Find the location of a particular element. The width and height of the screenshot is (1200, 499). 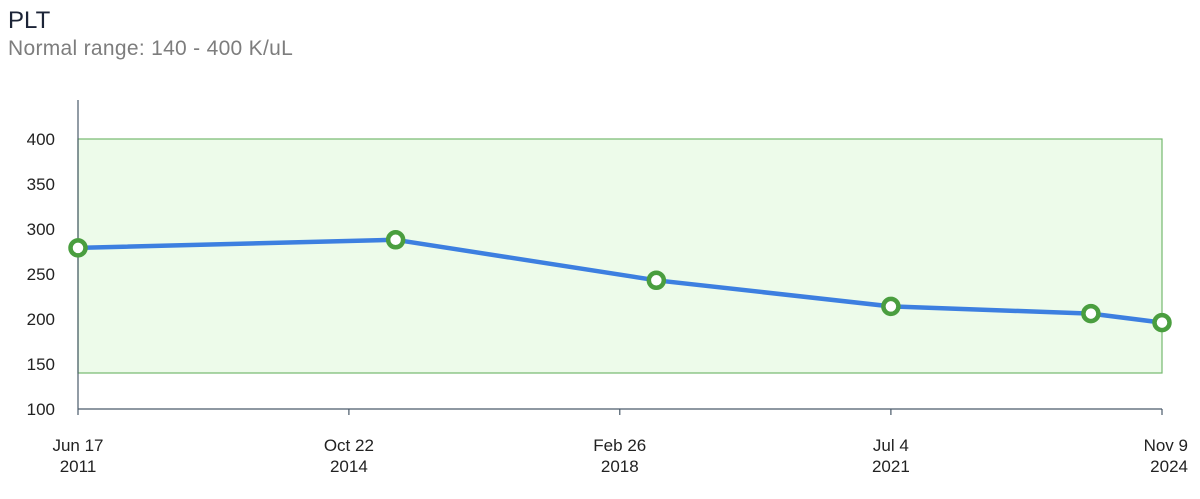

x-tick-label: Jul 4 is located at coordinates (891, 445).